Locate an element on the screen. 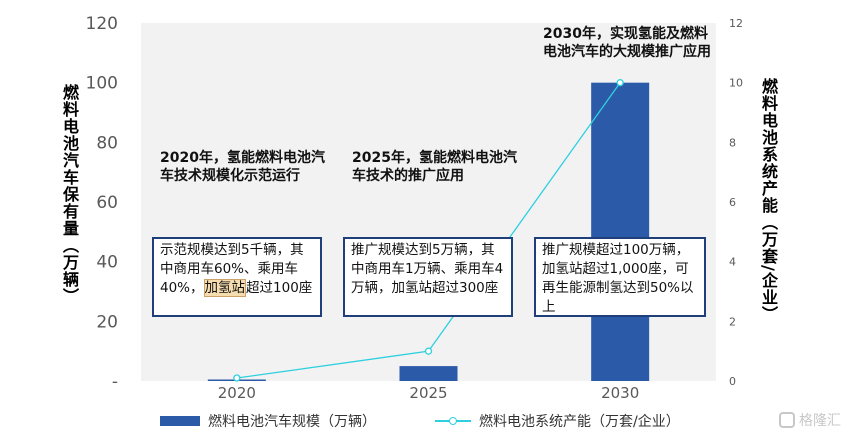 The image size is (847, 439). legend-line: 燃料电池系统产能（万套/企业） is located at coordinates (557, 421).